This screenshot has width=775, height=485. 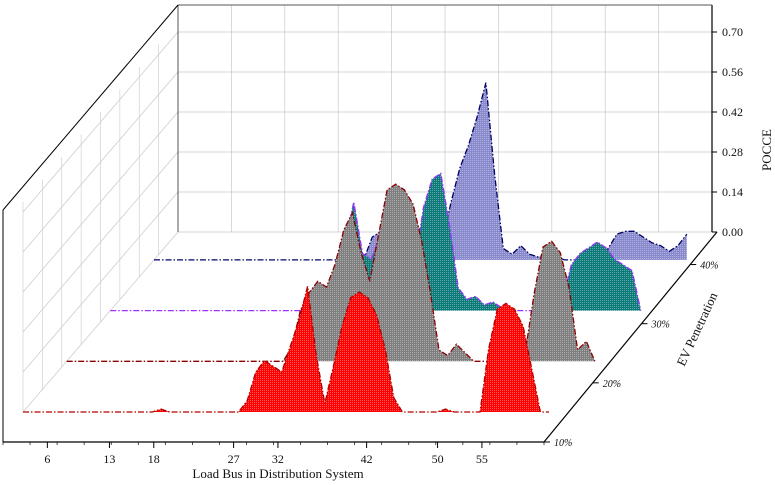 I want to click on x-tick-label: 50, so click(x=438, y=459).